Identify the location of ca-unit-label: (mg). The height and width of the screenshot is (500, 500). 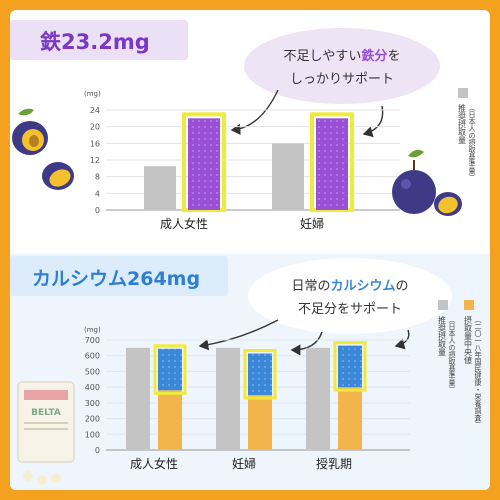
(92, 330).